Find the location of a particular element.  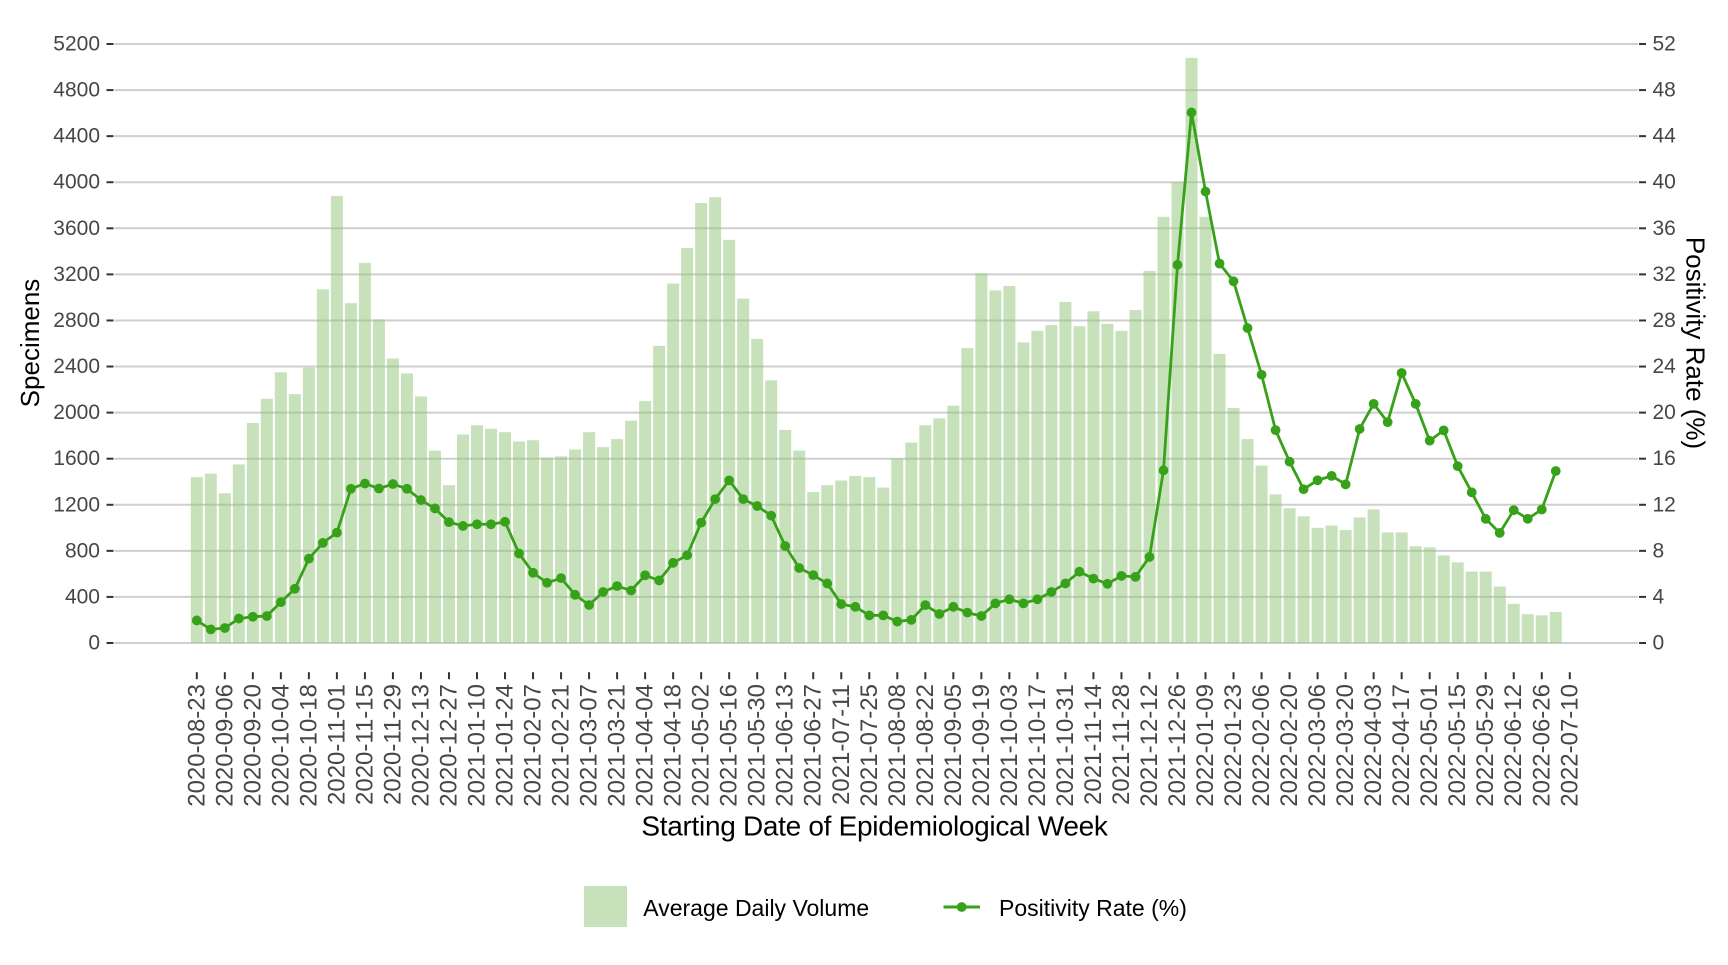

svg-text: 800 is located at coordinates (82, 550).